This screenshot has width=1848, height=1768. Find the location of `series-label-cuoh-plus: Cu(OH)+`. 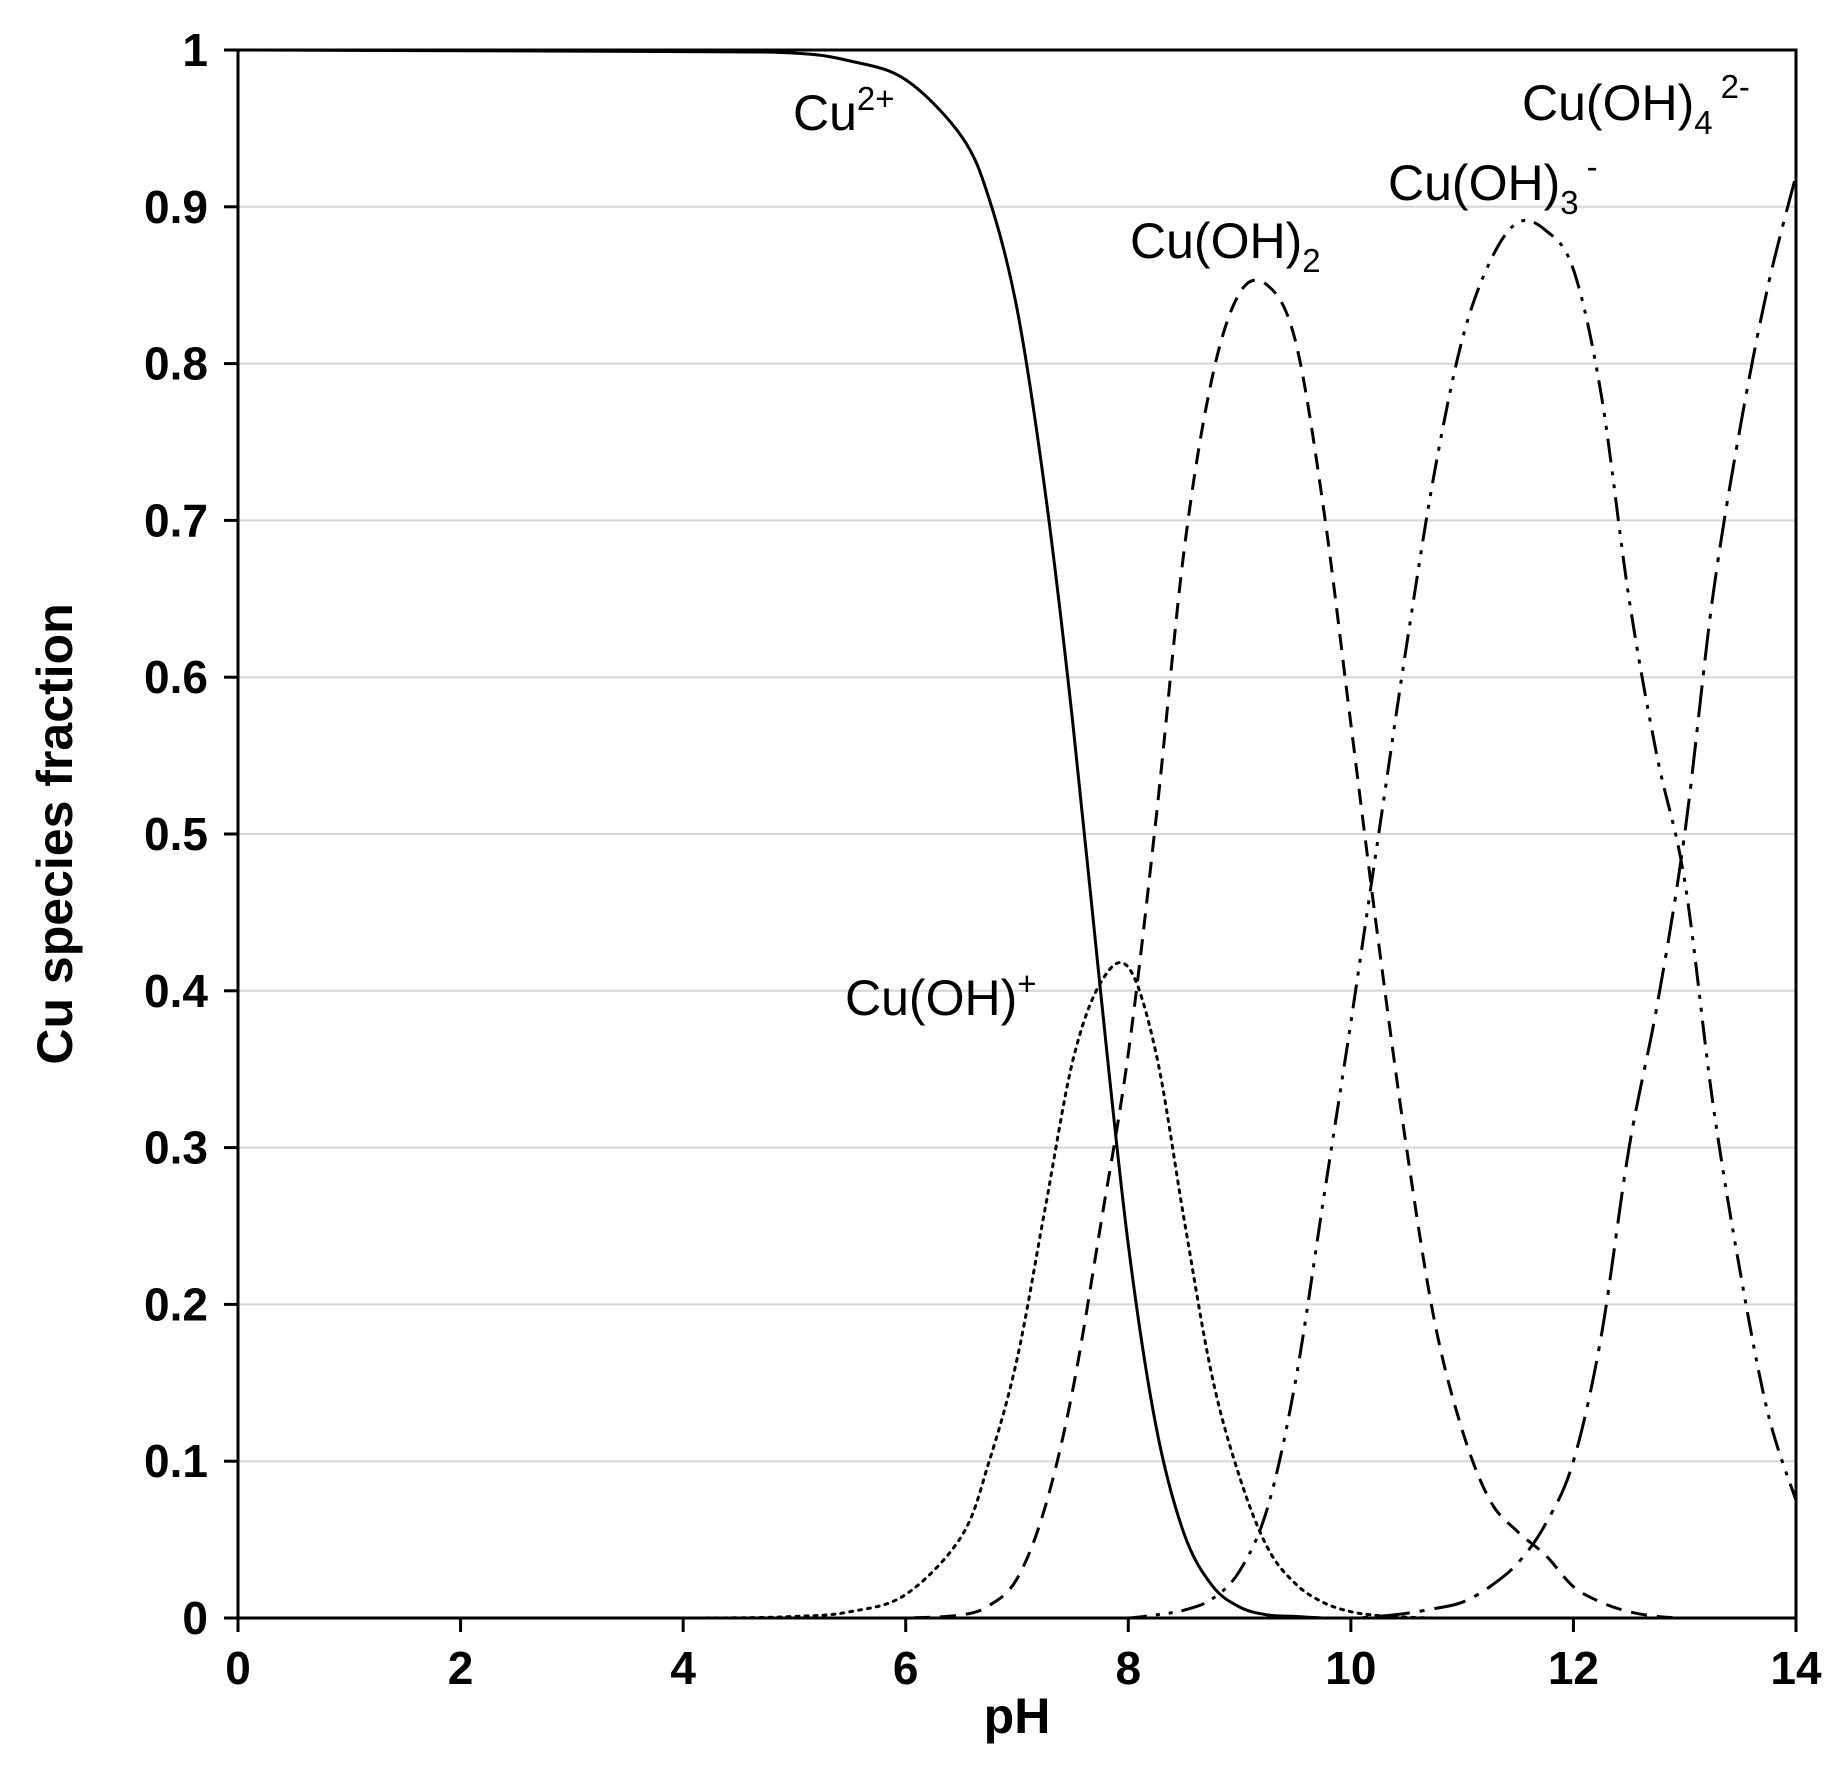

series-label-cuoh-plus: Cu(OH)+ is located at coordinates (941, 995).